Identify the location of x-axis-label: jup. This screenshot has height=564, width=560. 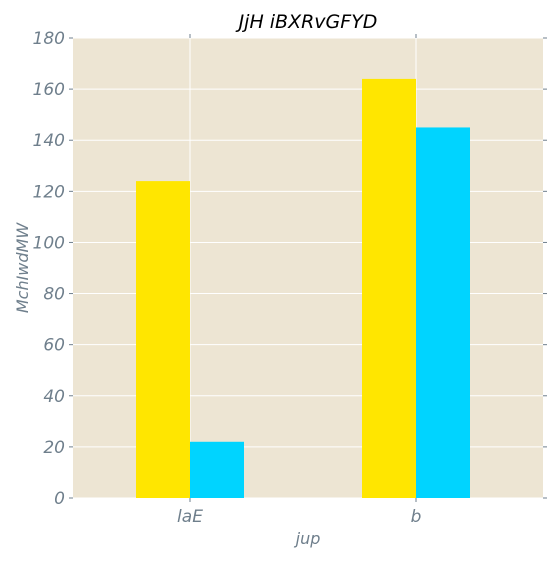
(307, 538).